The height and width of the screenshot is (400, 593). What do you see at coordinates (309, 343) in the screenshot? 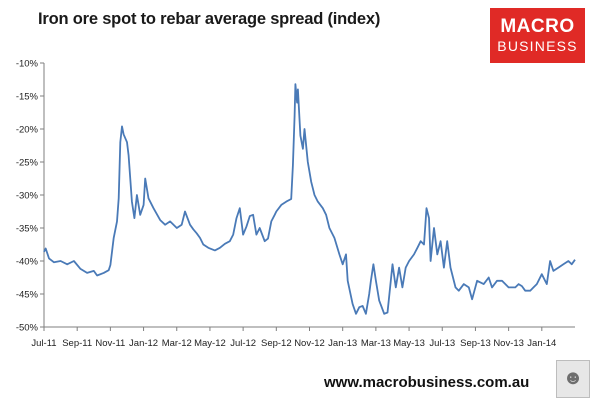
I see `x-tick-label: Nov-12` at bounding box center [309, 343].